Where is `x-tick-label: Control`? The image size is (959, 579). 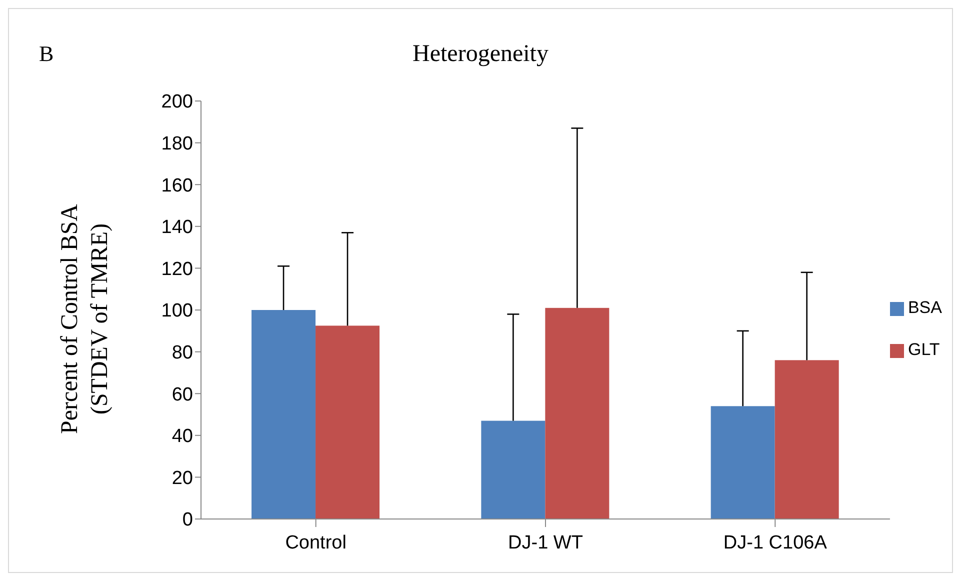 x-tick-label: Control is located at coordinates (315, 543).